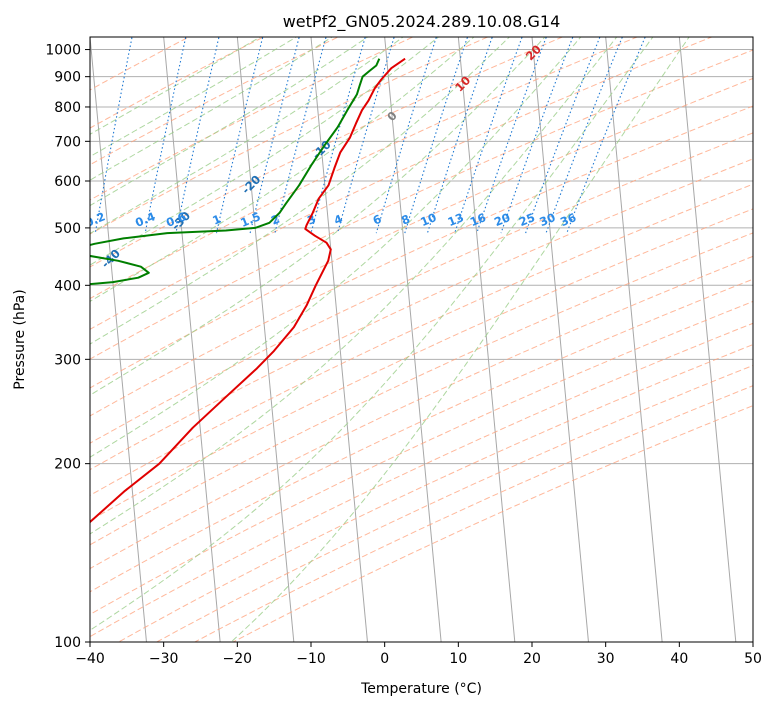 The height and width of the screenshot is (708, 775). I want to click on x-axis-label: Temperature (°C), so click(421, 689).